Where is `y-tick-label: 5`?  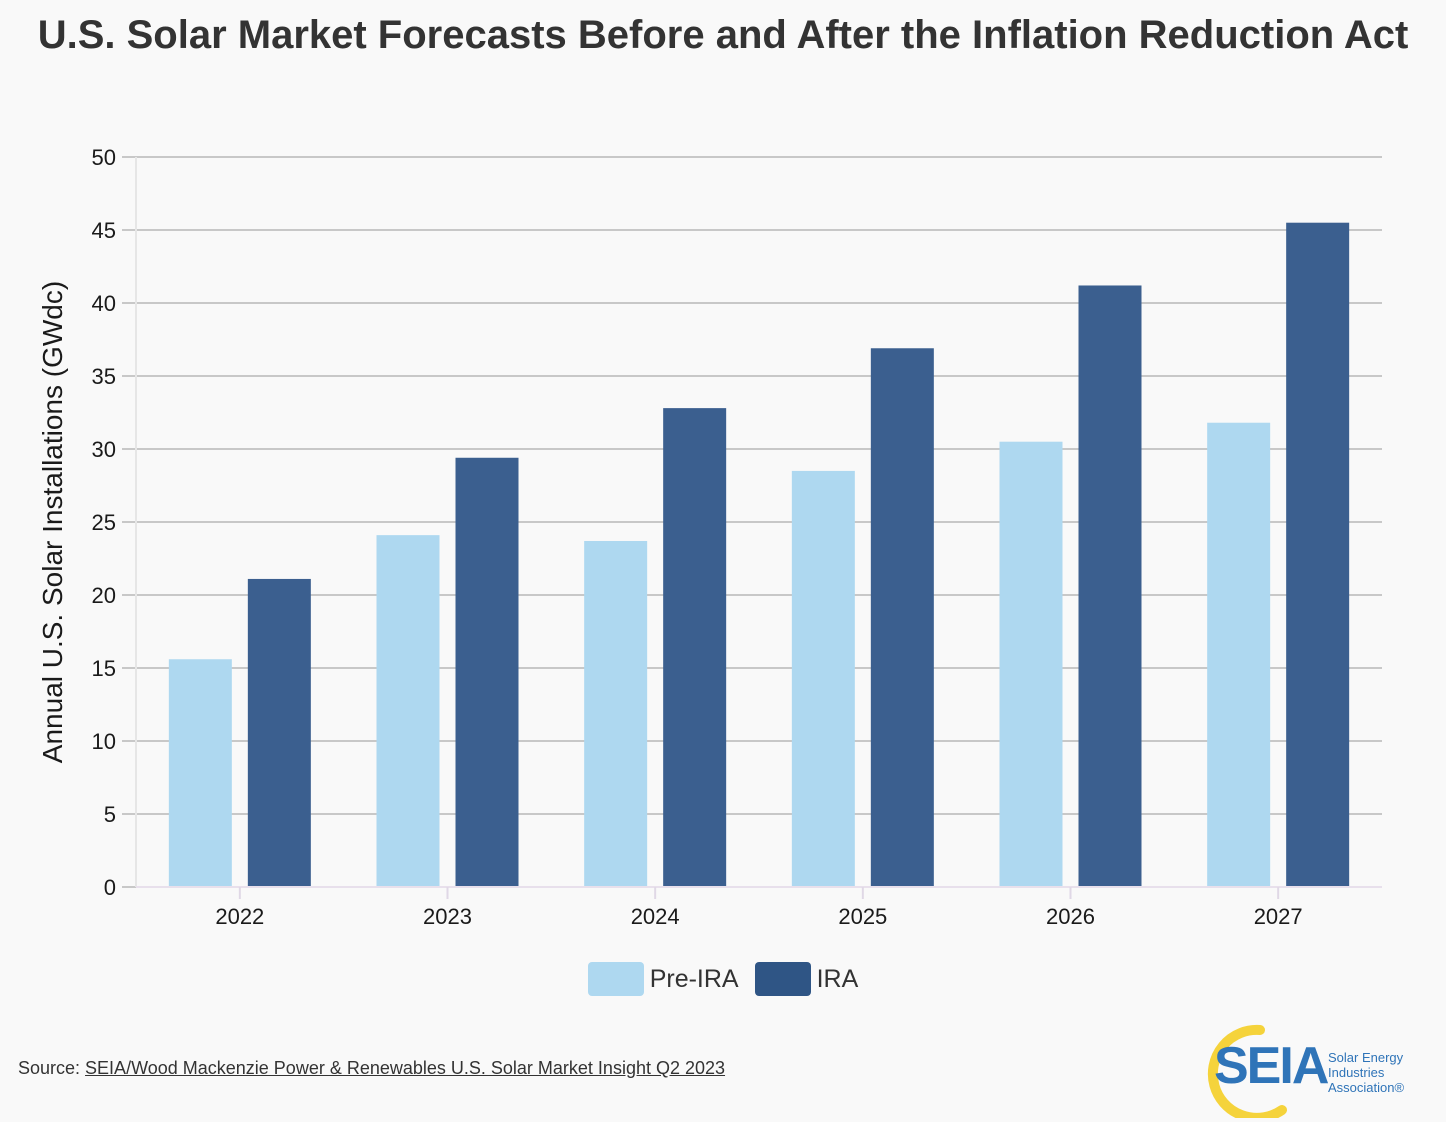
y-tick-label: 5 is located at coordinates (110, 814).